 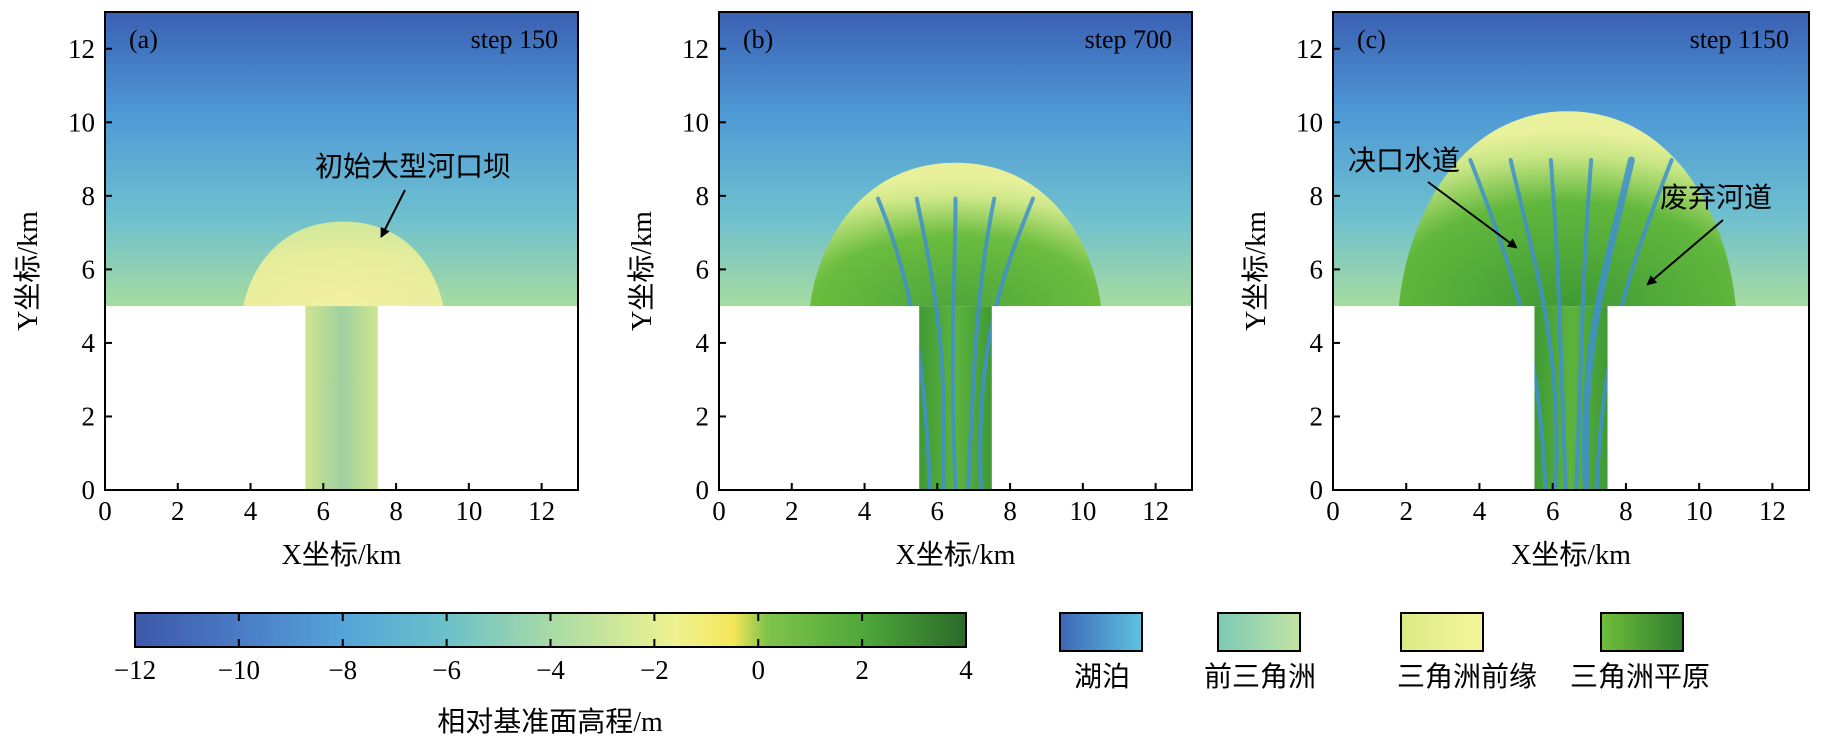 What do you see at coordinates (550, 670) in the screenshot?
I see `colorbar-tick-label: −4` at bounding box center [550, 670].